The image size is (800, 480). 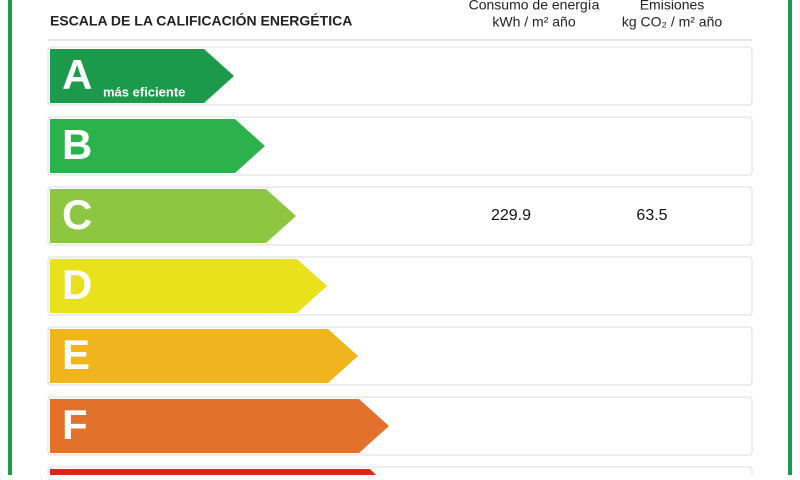 What do you see at coordinates (77, 144) in the screenshot?
I see `rating-letter: B` at bounding box center [77, 144].